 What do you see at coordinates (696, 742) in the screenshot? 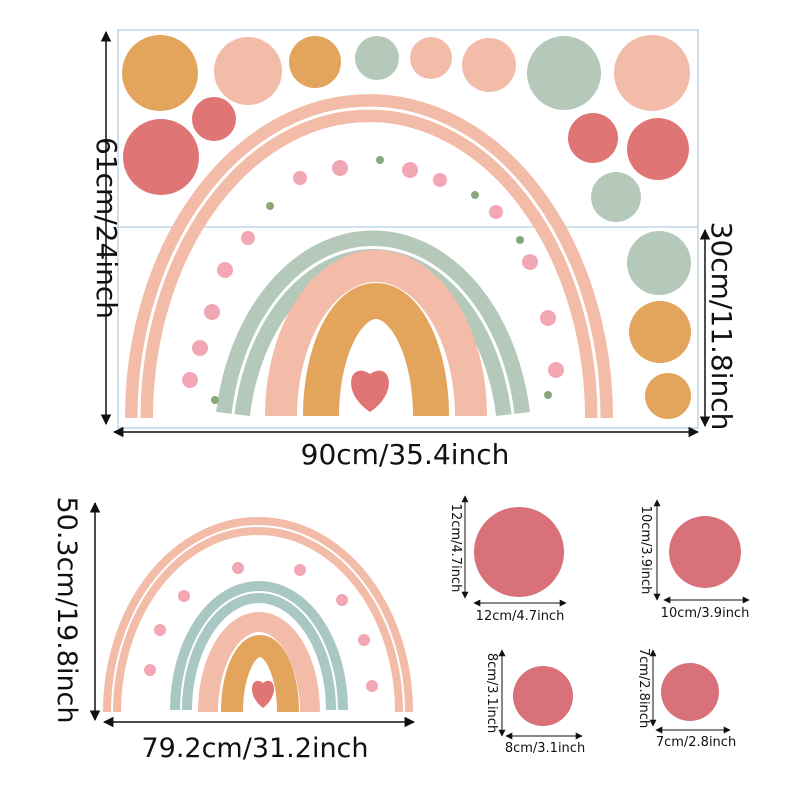
I see `circle-width-label: 7cm/2.8inch` at bounding box center [696, 742].